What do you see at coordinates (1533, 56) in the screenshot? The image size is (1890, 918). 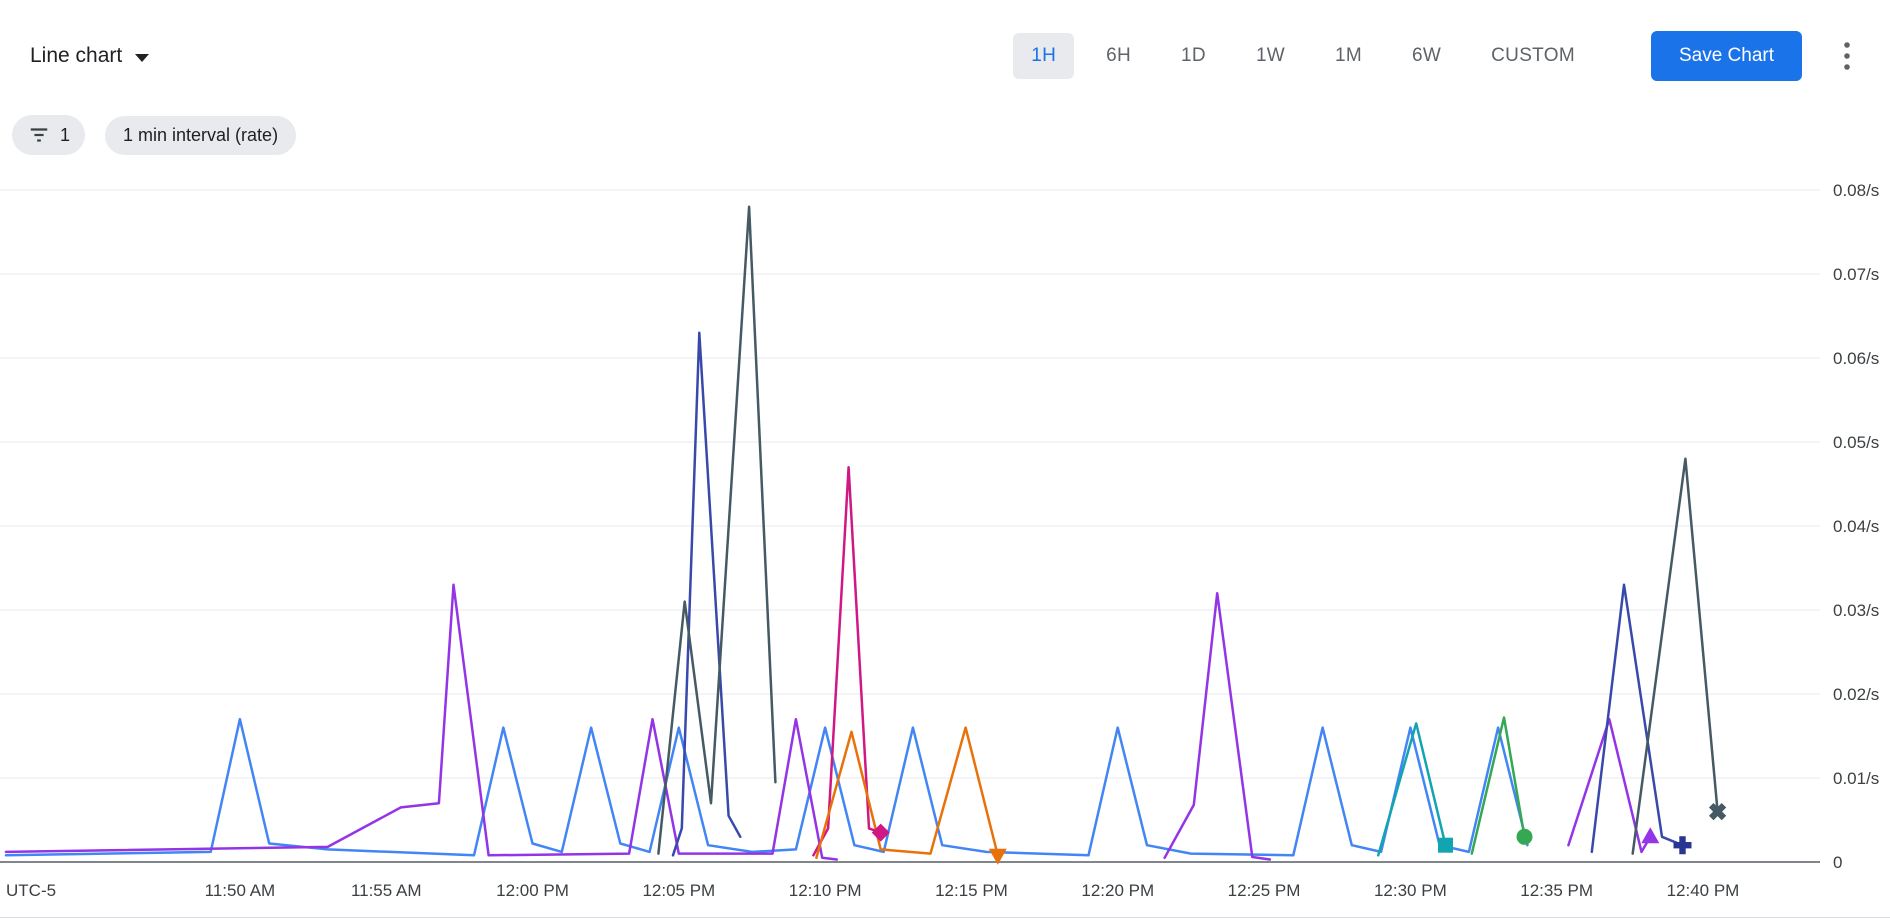 I see `range-button-custom: CUSTOM` at bounding box center [1533, 56].